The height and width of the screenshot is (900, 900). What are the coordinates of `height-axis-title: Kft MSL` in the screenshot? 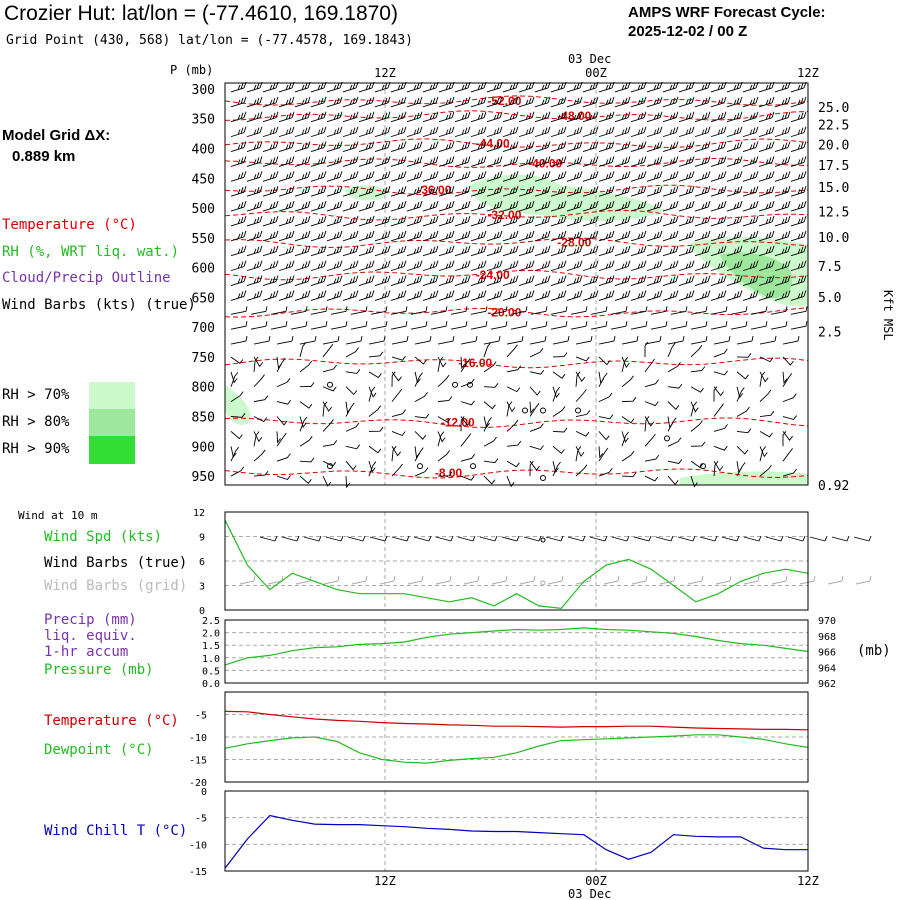 It's located at (888, 315).